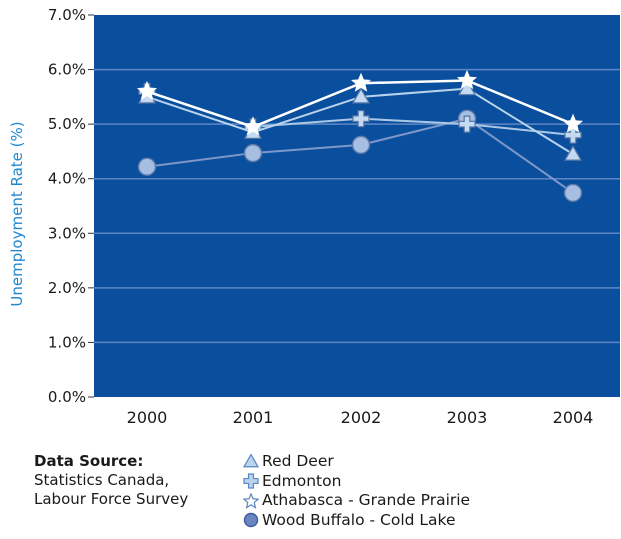 The image size is (621, 539). I want to click on y-tick-label: 5.0%, so click(67, 124).